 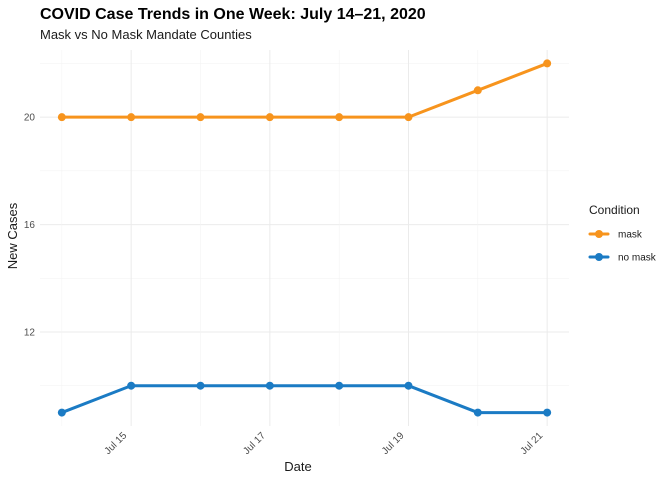 What do you see at coordinates (30, 333) in the screenshot?
I see `y-tick-label: 12` at bounding box center [30, 333].